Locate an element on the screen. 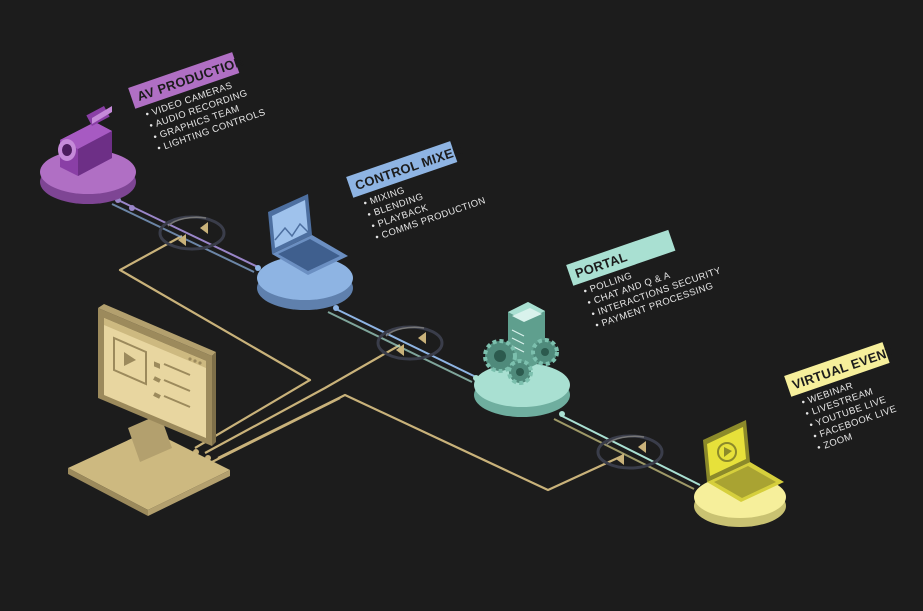  laptop-play-icon is located at coordinates (743, 461).